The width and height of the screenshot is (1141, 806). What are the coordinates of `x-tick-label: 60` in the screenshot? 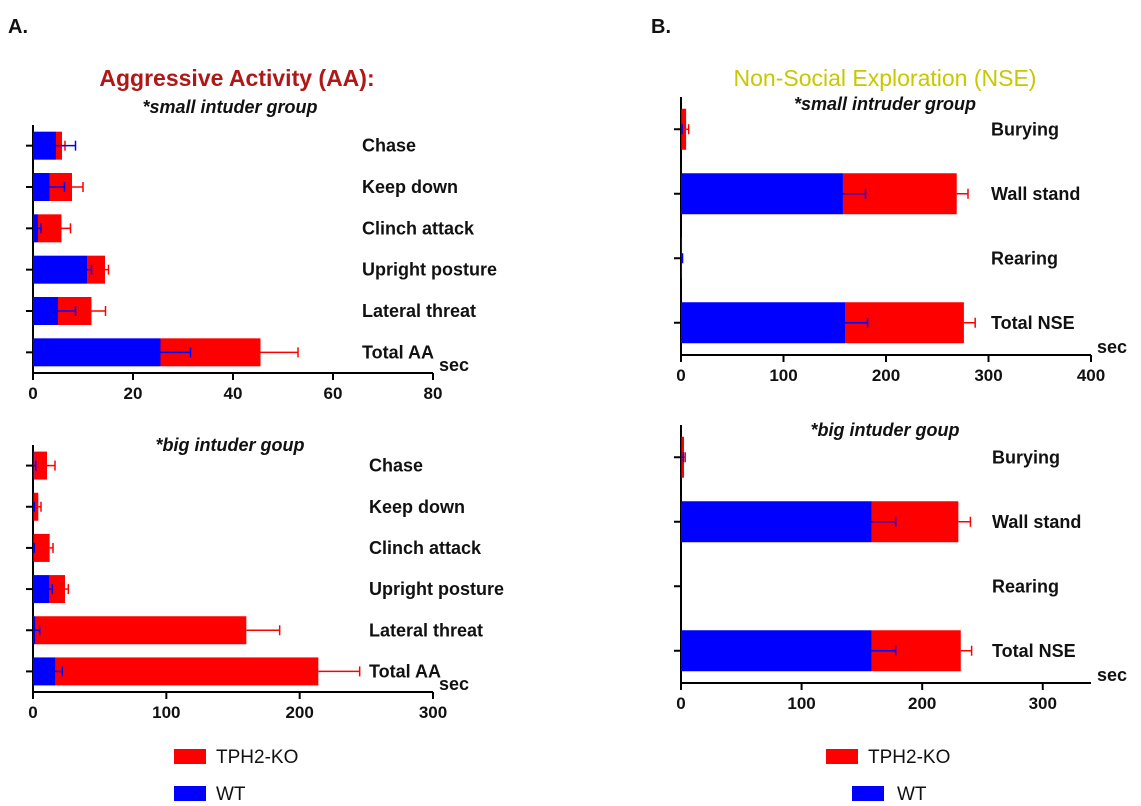 It's located at (333, 393).